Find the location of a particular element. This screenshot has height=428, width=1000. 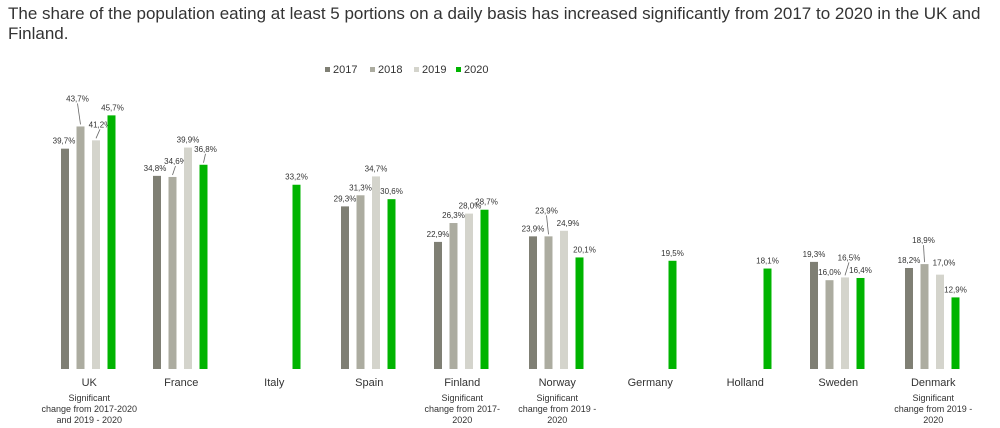

legend-swatch-2020 is located at coordinates (458, 69).